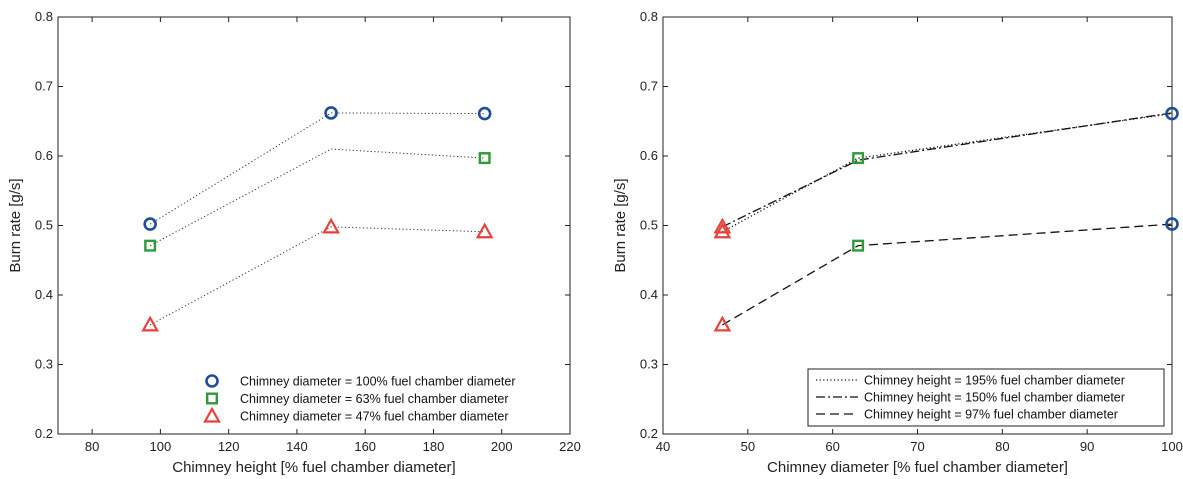 Image resolution: width=1183 pixels, height=479 pixels. Describe the element at coordinates (570, 446) in the screenshot. I see `x-tick-label: 220` at that location.